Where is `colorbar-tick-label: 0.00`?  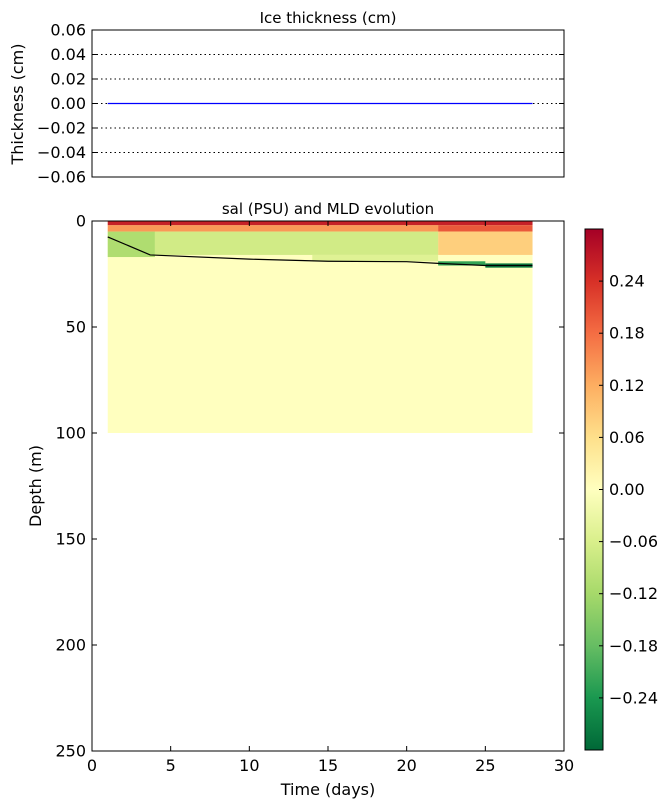 colorbar-tick-label: 0.00 is located at coordinates (627, 489).